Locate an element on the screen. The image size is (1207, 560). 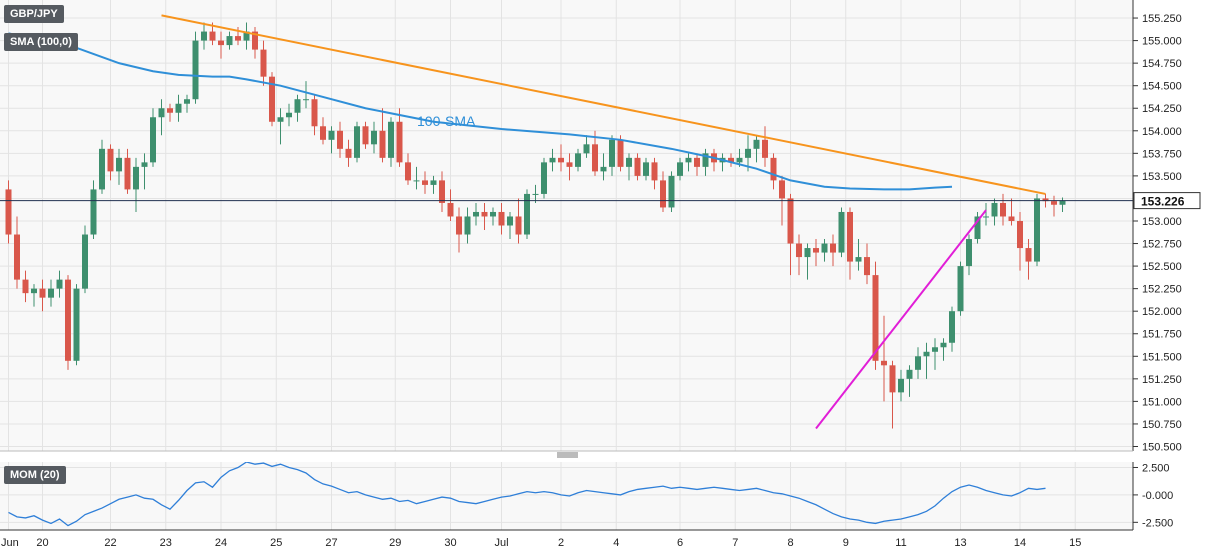
x-tick-label: 22 is located at coordinates (110, 543).